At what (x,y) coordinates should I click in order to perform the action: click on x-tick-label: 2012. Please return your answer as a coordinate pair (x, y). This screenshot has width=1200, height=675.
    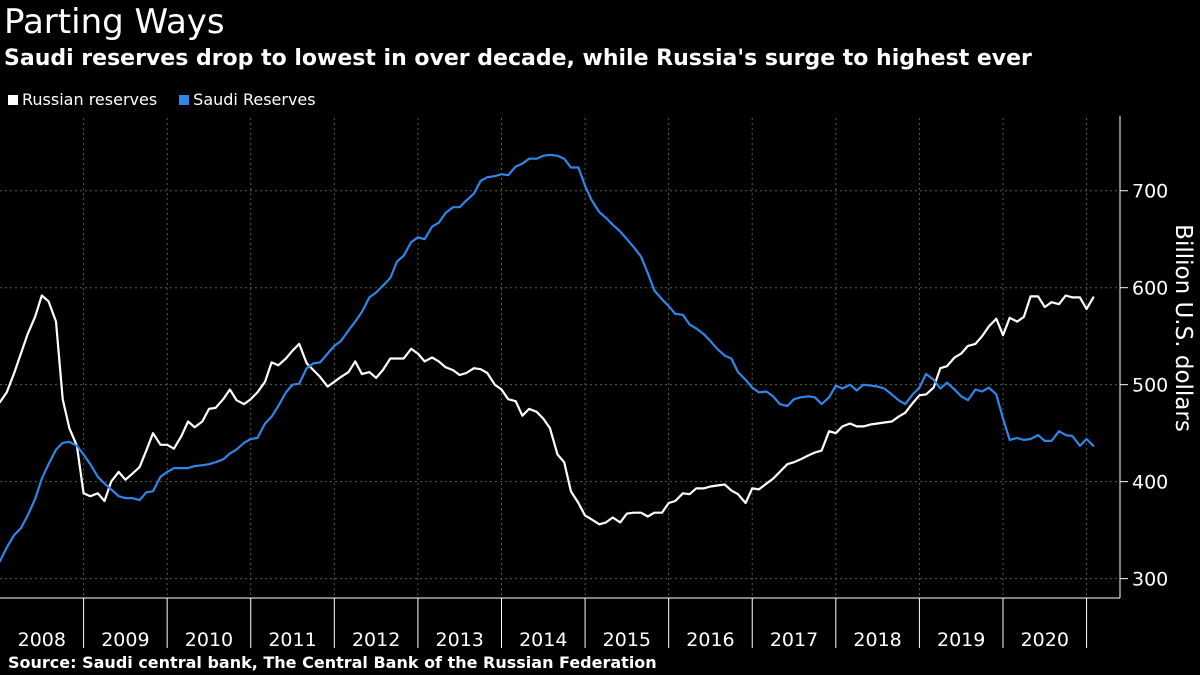
    Looking at the image, I should click on (376, 640).